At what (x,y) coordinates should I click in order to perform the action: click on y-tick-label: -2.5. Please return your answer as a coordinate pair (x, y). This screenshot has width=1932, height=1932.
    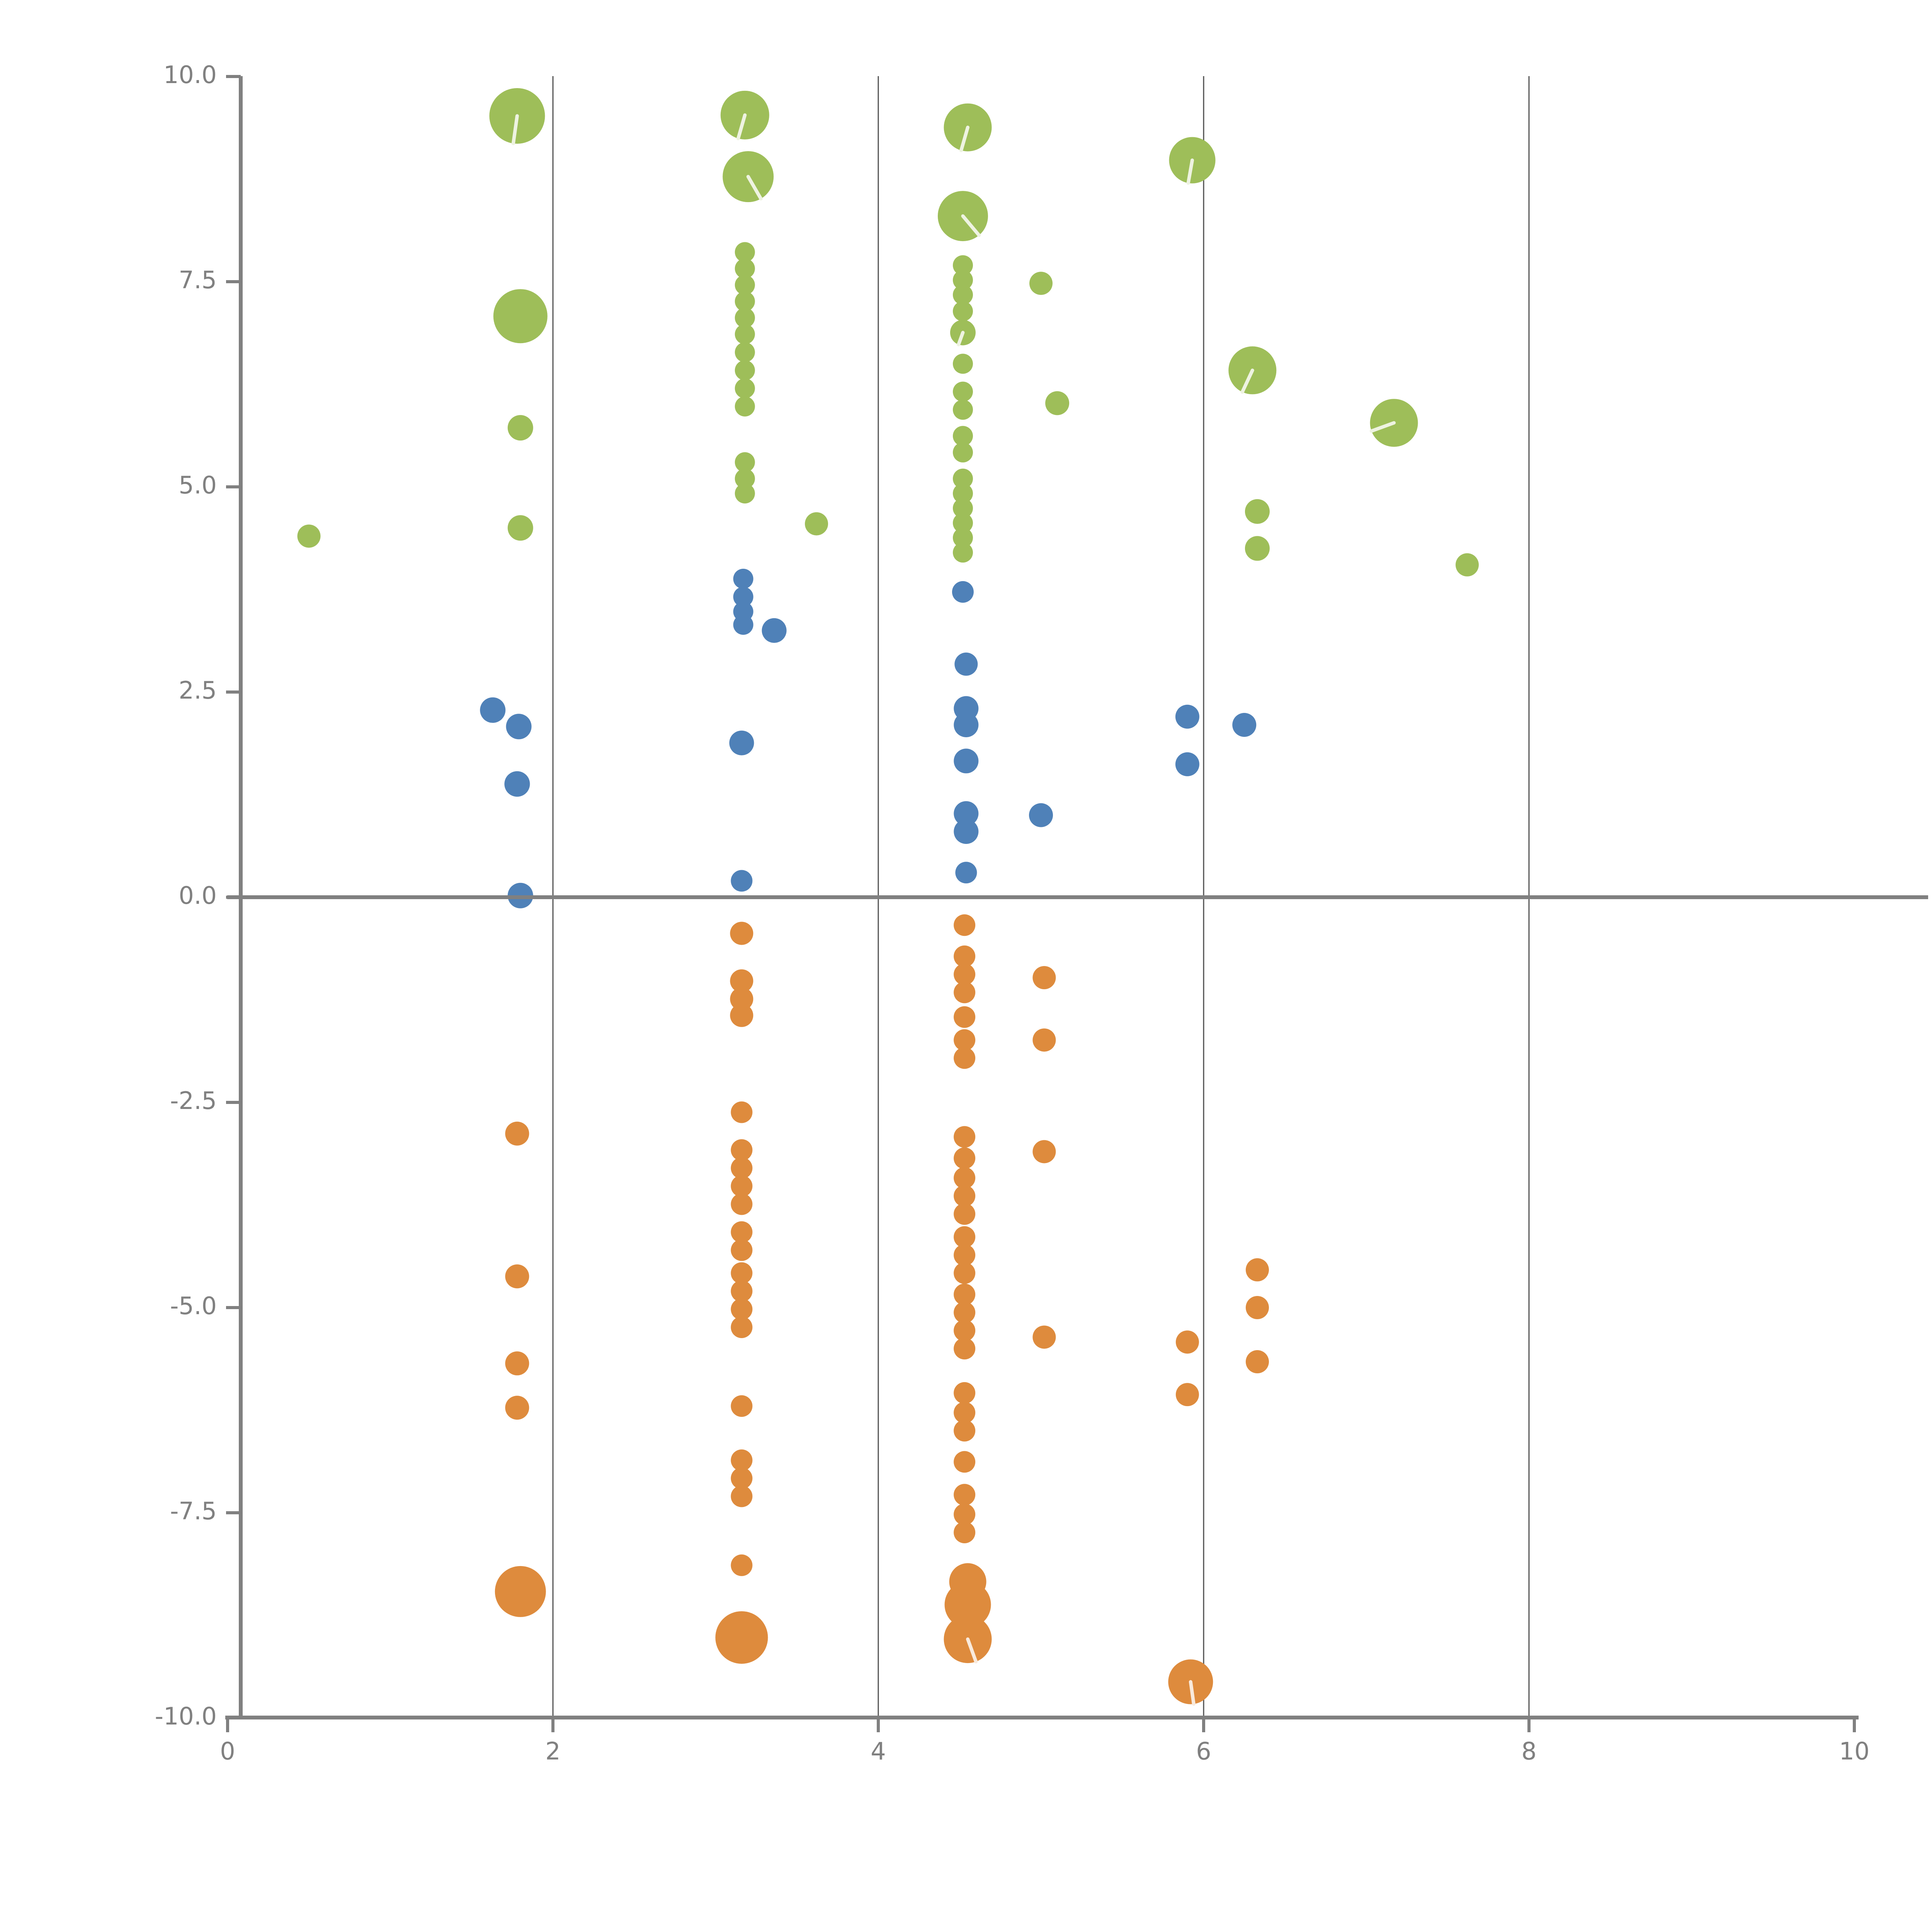
    Looking at the image, I should click on (193, 1101).